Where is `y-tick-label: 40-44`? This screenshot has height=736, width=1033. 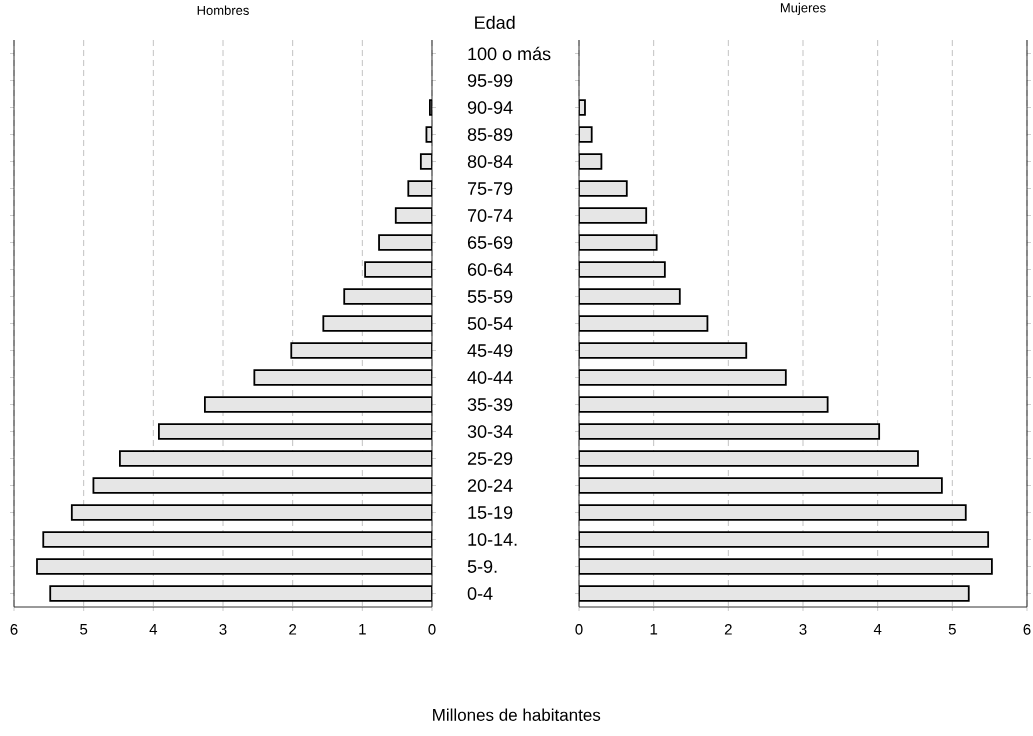
y-tick-label: 40-44 is located at coordinates (490, 377).